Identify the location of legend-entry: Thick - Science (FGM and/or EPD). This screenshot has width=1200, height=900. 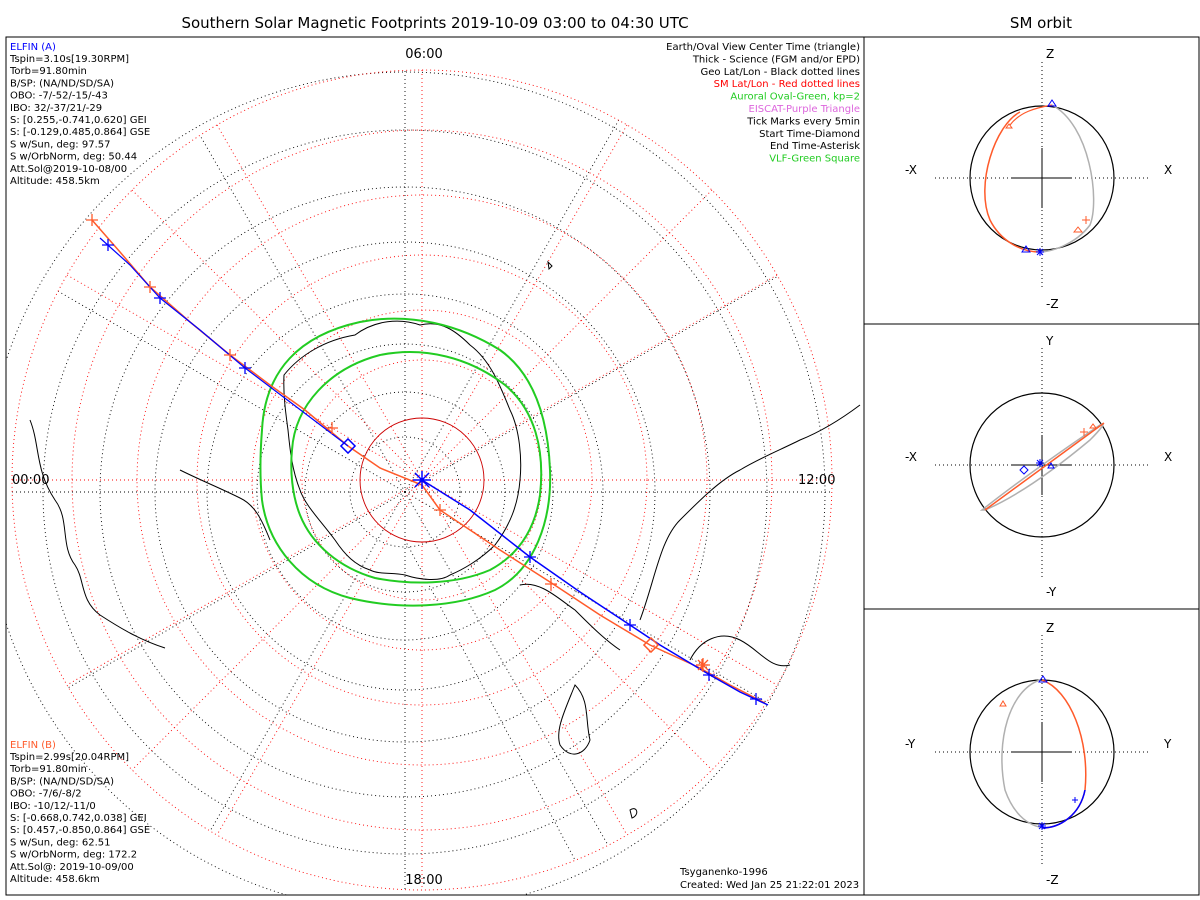
(776, 59).